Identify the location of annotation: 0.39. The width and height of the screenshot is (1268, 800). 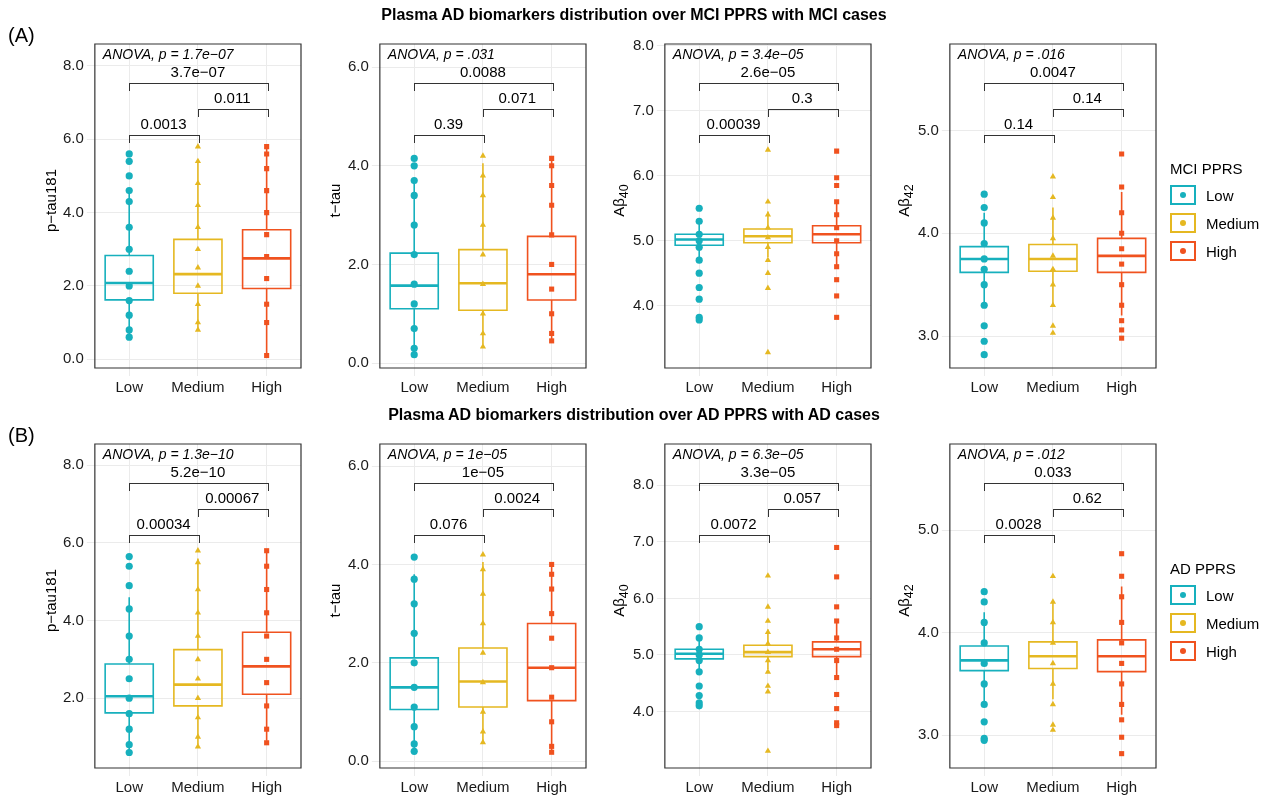
(448, 123).